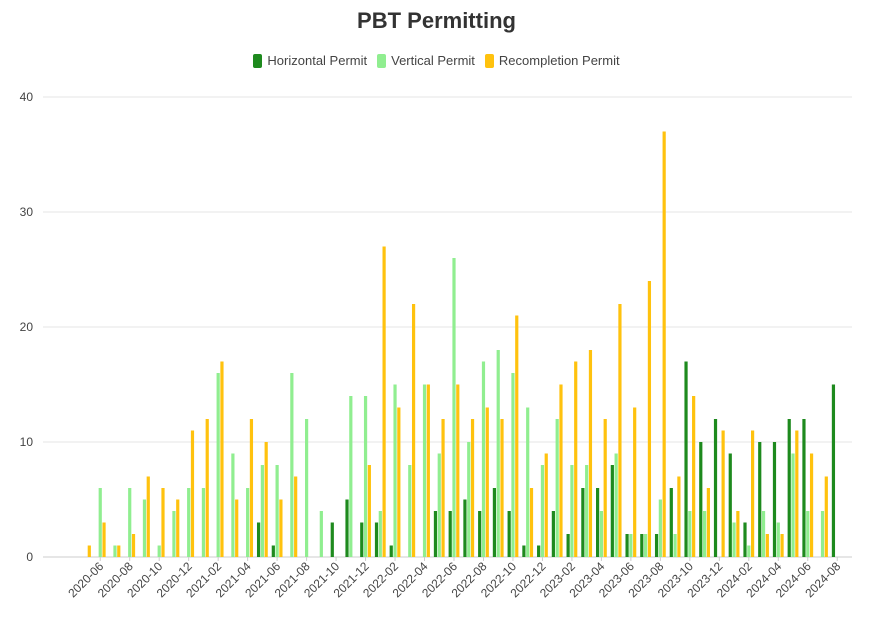 This screenshot has width=873, height=624. Describe the element at coordinates (27, 442) in the screenshot. I see `y-tick-label-10: 10` at that location.